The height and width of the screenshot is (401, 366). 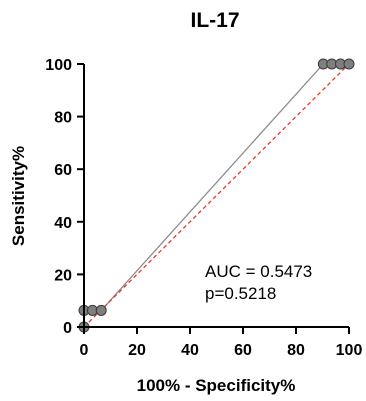 I want to click on x-axis-label: 100% - Specificity%, so click(x=216, y=385).